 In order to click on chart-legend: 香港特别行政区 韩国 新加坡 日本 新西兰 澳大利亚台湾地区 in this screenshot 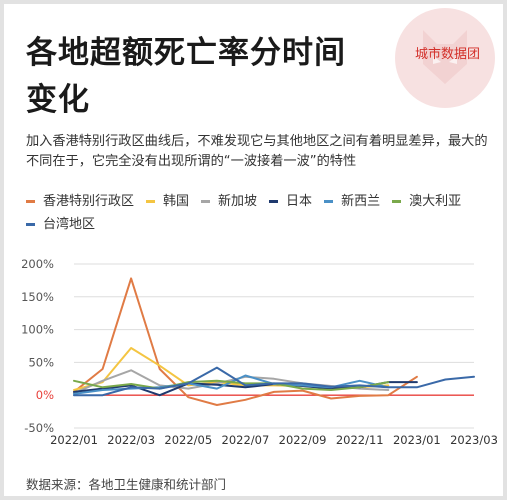, I will do `click(261, 213)`.